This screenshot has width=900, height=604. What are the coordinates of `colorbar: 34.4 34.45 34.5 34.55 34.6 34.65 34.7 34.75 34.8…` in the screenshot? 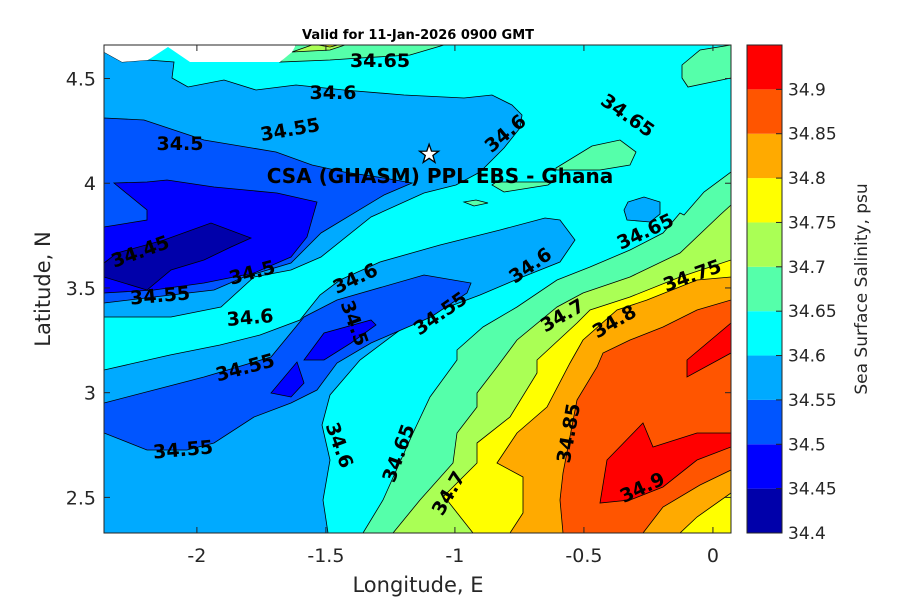 It's located at (791, 294).